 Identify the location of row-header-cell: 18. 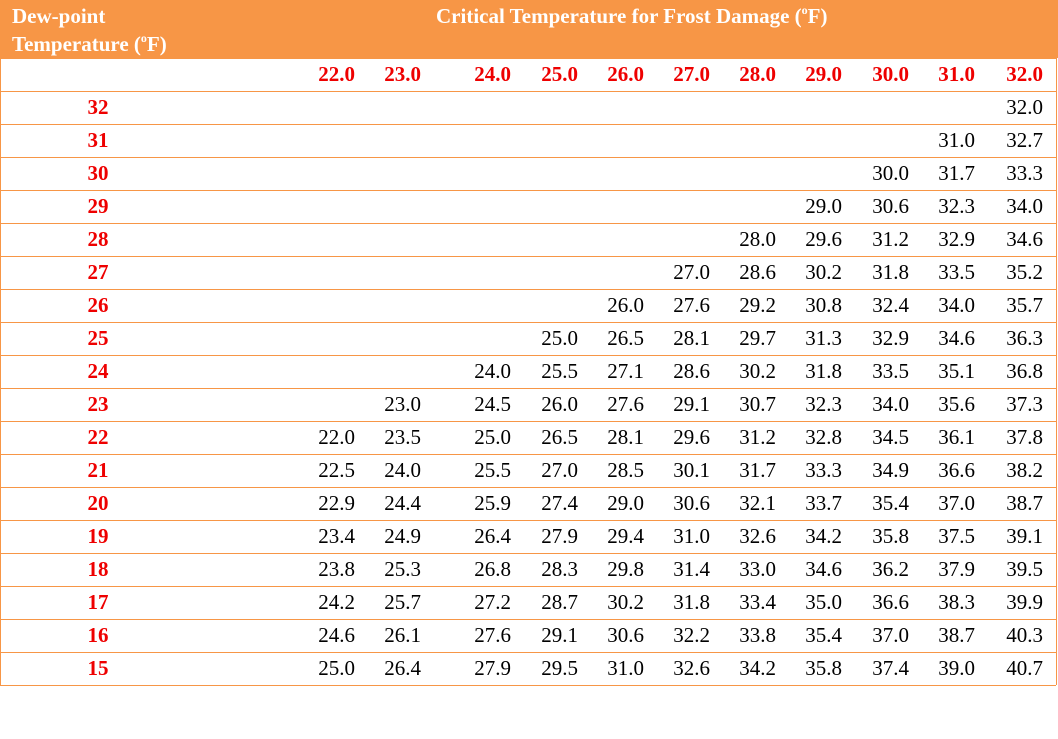
(98, 569).